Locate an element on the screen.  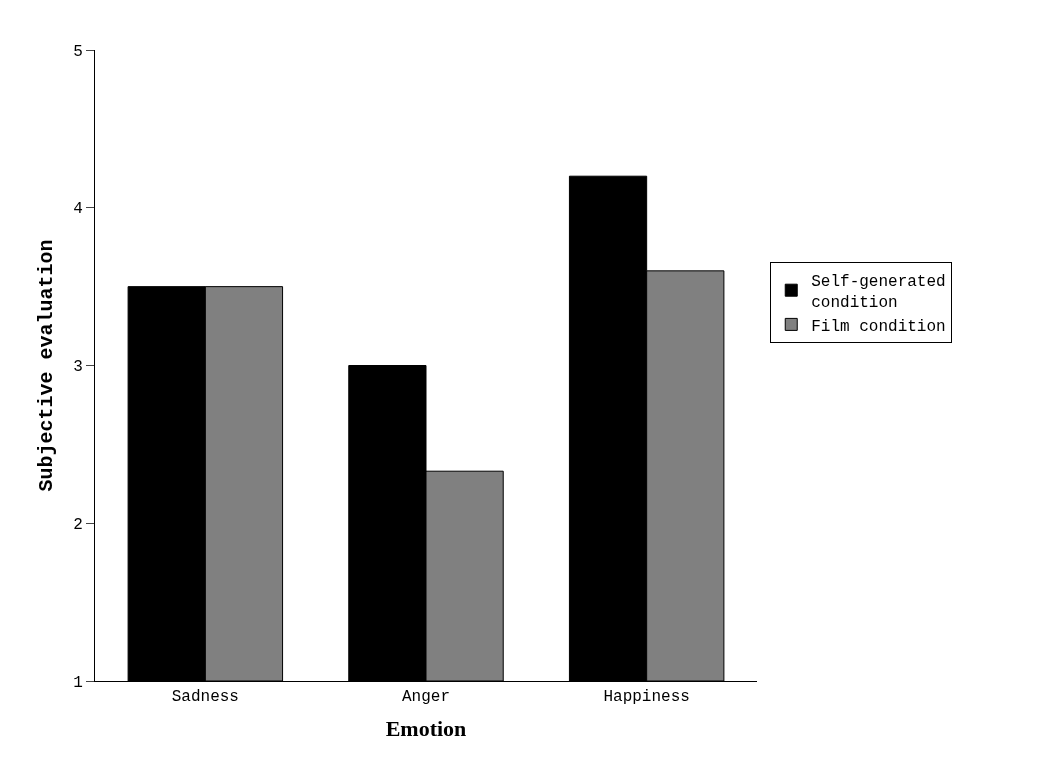
y-tick-label: 1 is located at coordinates (78, 682).